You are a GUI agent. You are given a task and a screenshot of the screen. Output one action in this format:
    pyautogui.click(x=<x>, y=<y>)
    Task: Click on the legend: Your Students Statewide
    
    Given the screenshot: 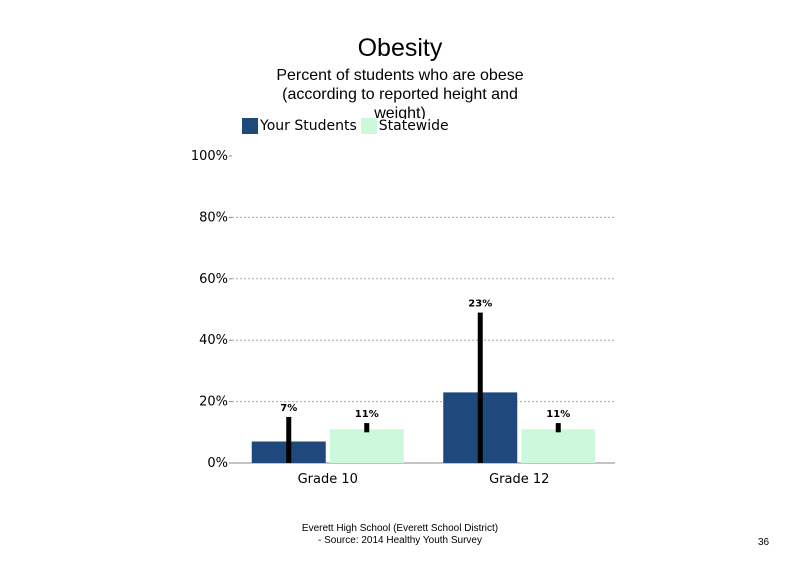 What is the action you would take?
    pyautogui.click(x=347, y=126)
    